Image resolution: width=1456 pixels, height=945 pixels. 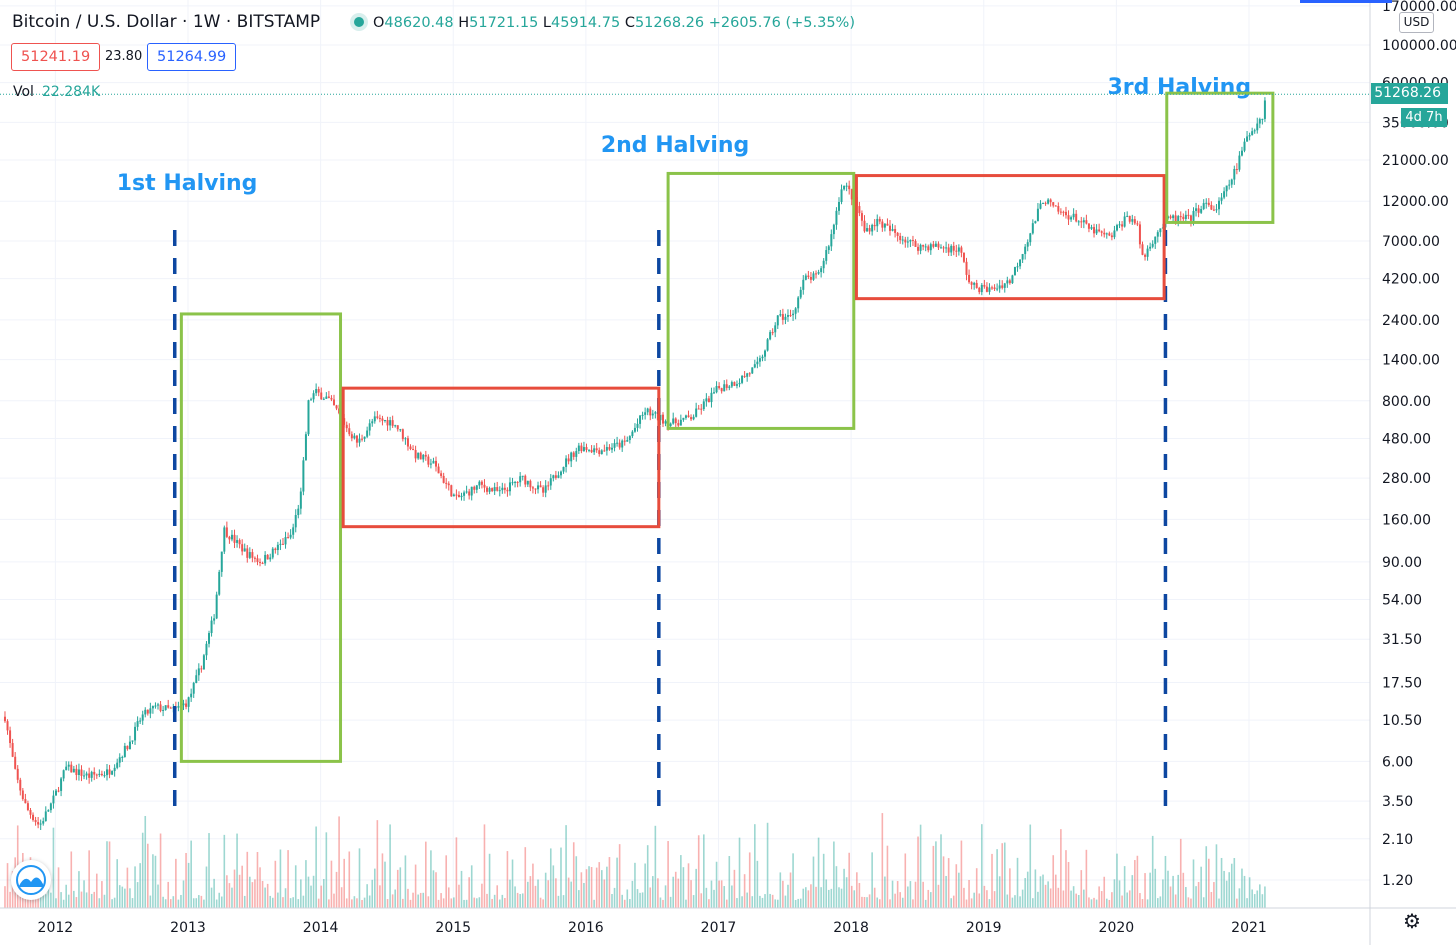 I want to click on tradingview-logo-icon, so click(x=31, y=880).